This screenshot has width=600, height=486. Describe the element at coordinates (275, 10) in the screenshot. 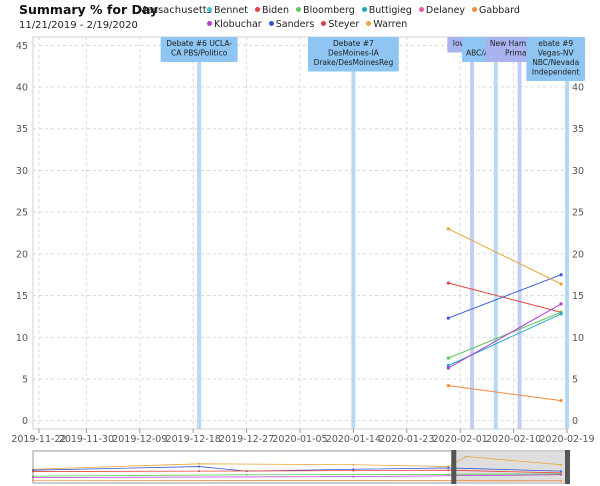

I see `legend-label-biden: Biden` at that location.